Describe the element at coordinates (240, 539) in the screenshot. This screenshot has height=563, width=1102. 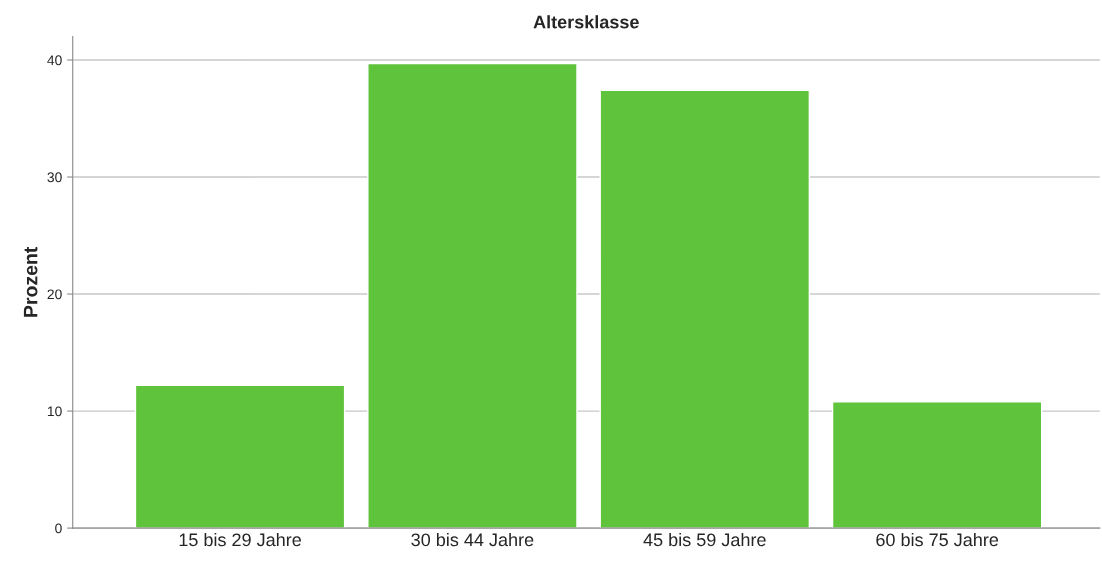
I see `x-tick-label: 15 bis 29 Jahre` at that location.